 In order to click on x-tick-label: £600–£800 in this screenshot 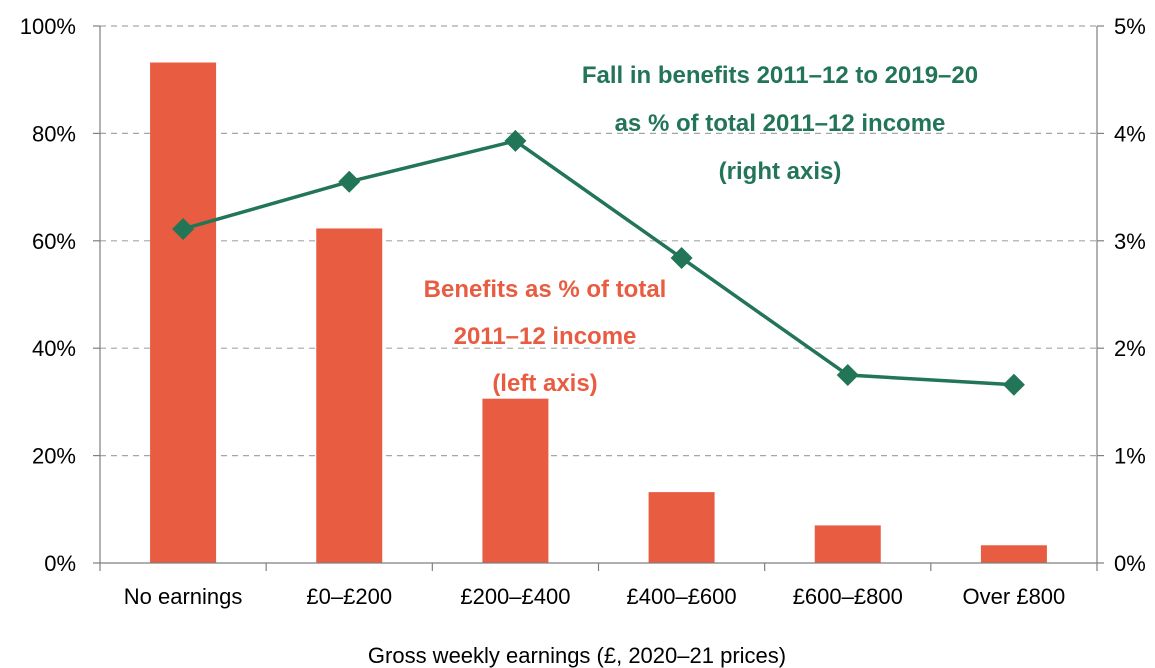, I will do `click(848, 596)`.